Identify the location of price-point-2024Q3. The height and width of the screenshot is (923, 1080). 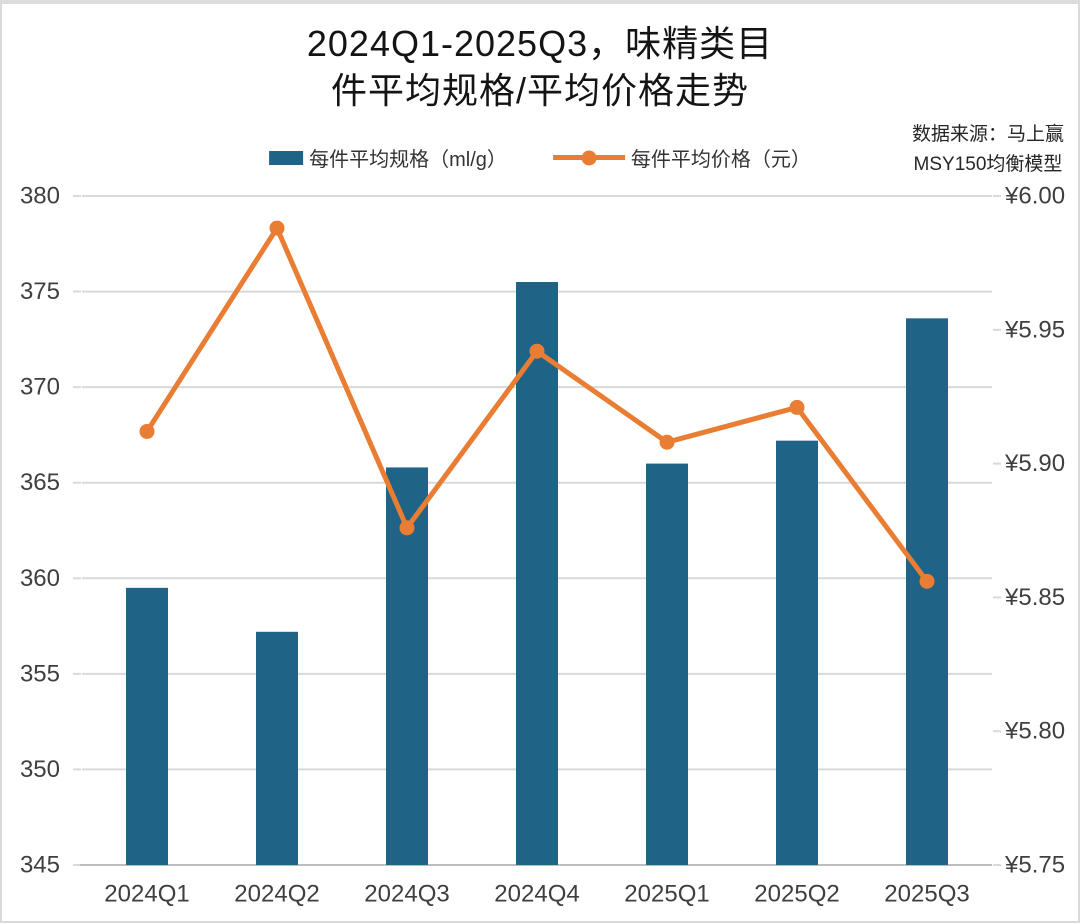
(407, 528).